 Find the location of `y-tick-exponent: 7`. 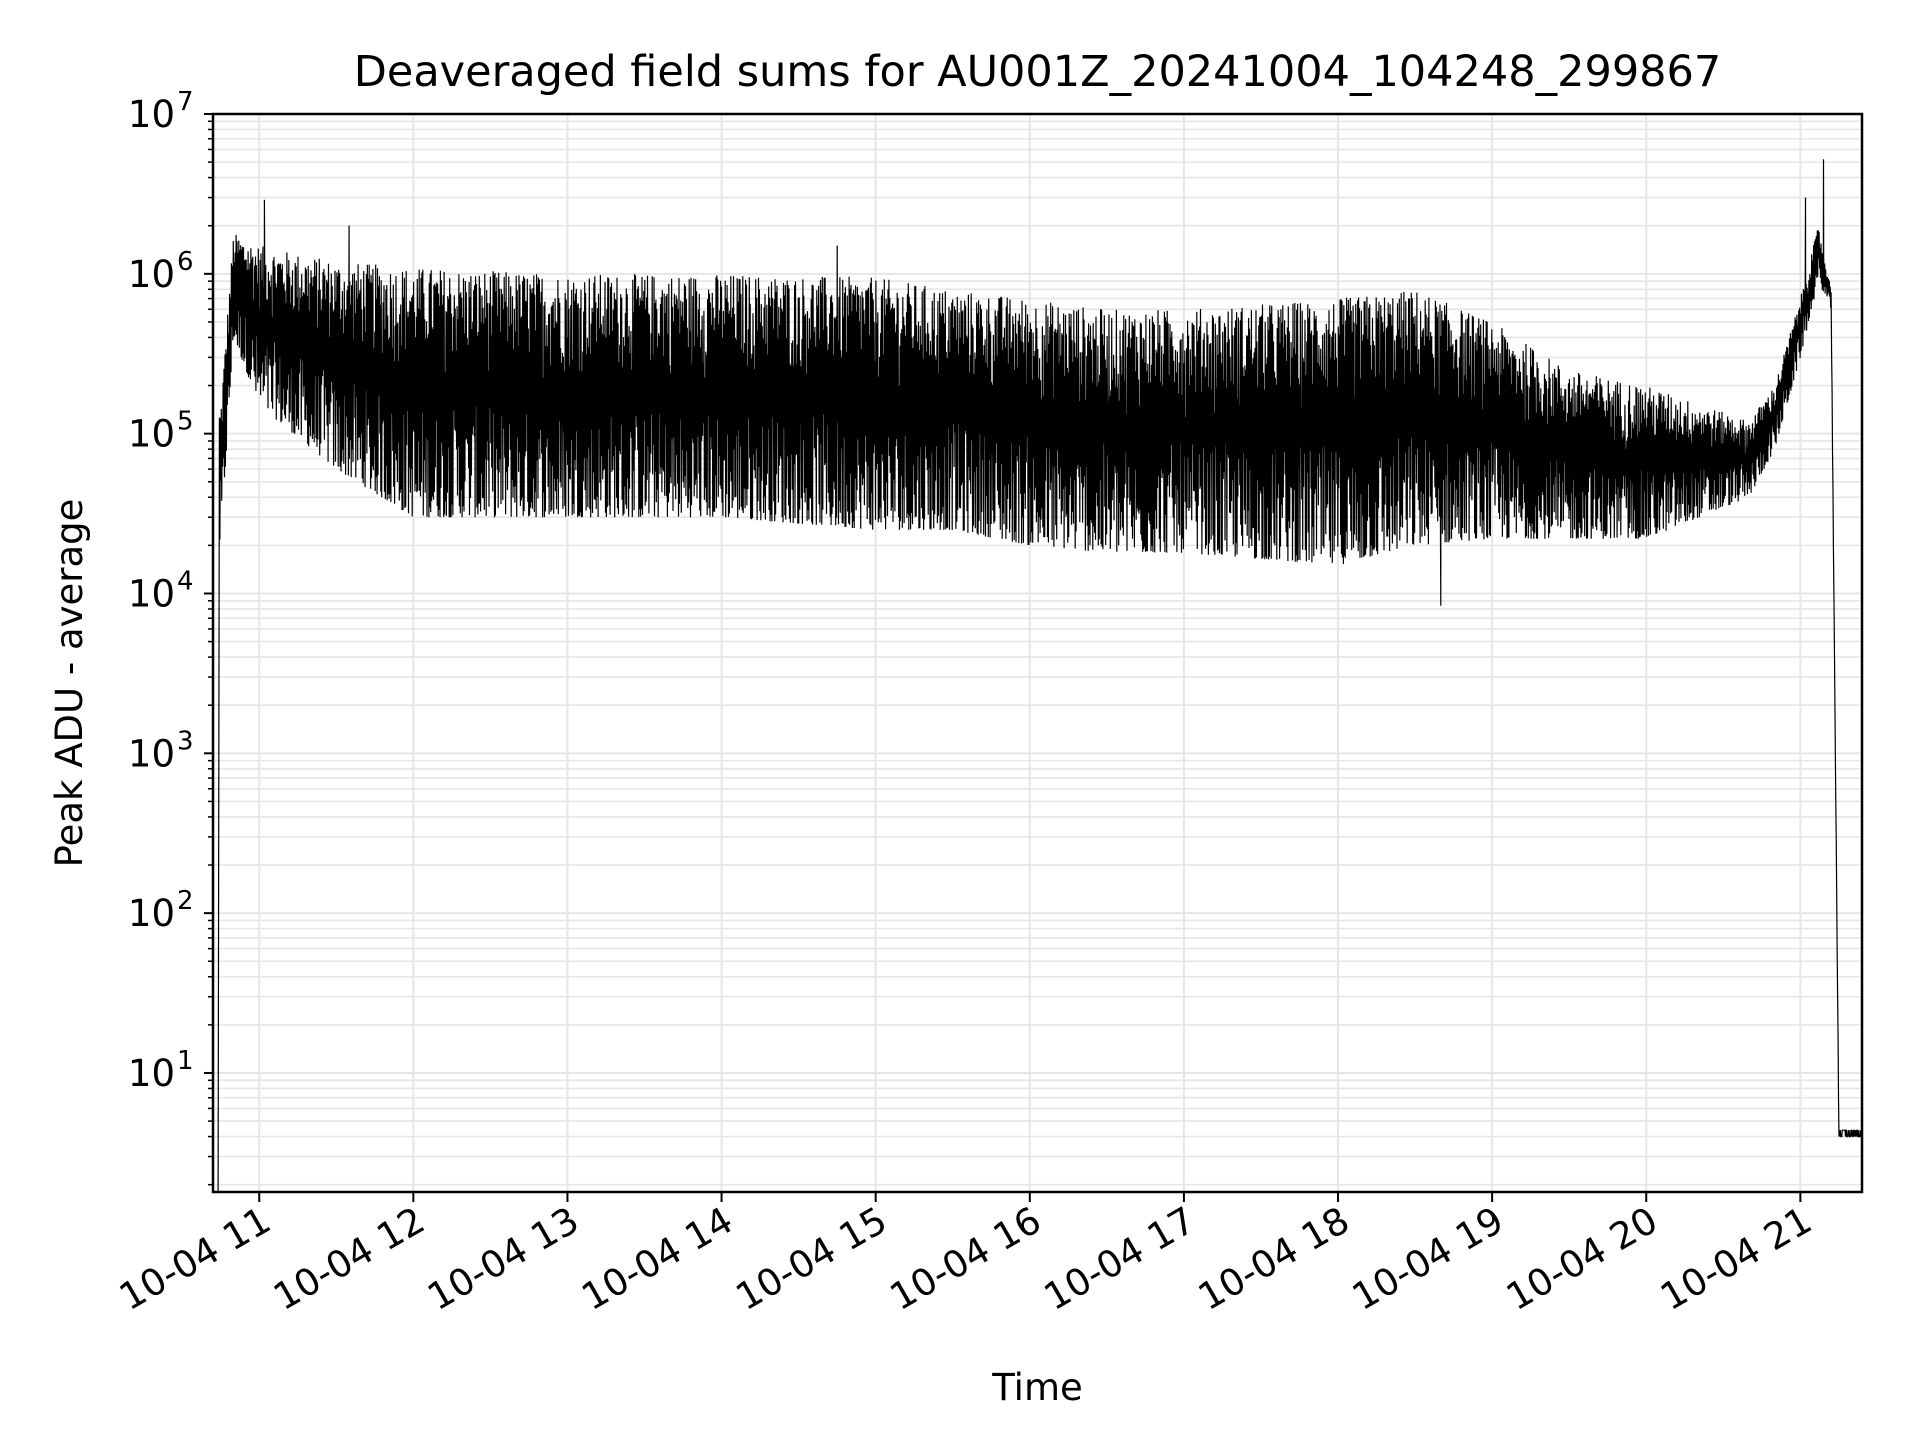

y-tick-exponent: 7 is located at coordinates (185, 102).